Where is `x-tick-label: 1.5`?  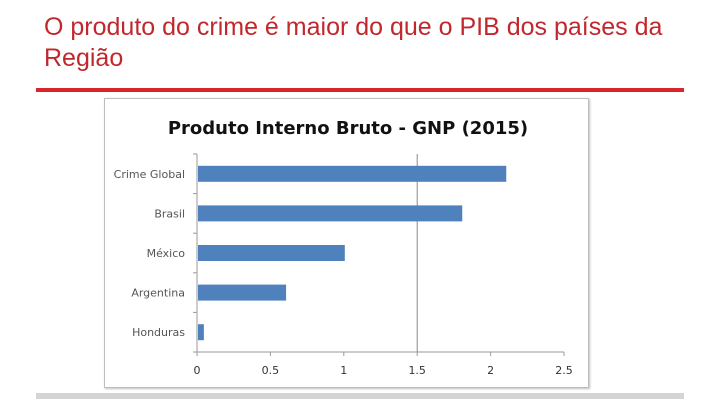 x-tick-label: 1.5 is located at coordinates (417, 370).